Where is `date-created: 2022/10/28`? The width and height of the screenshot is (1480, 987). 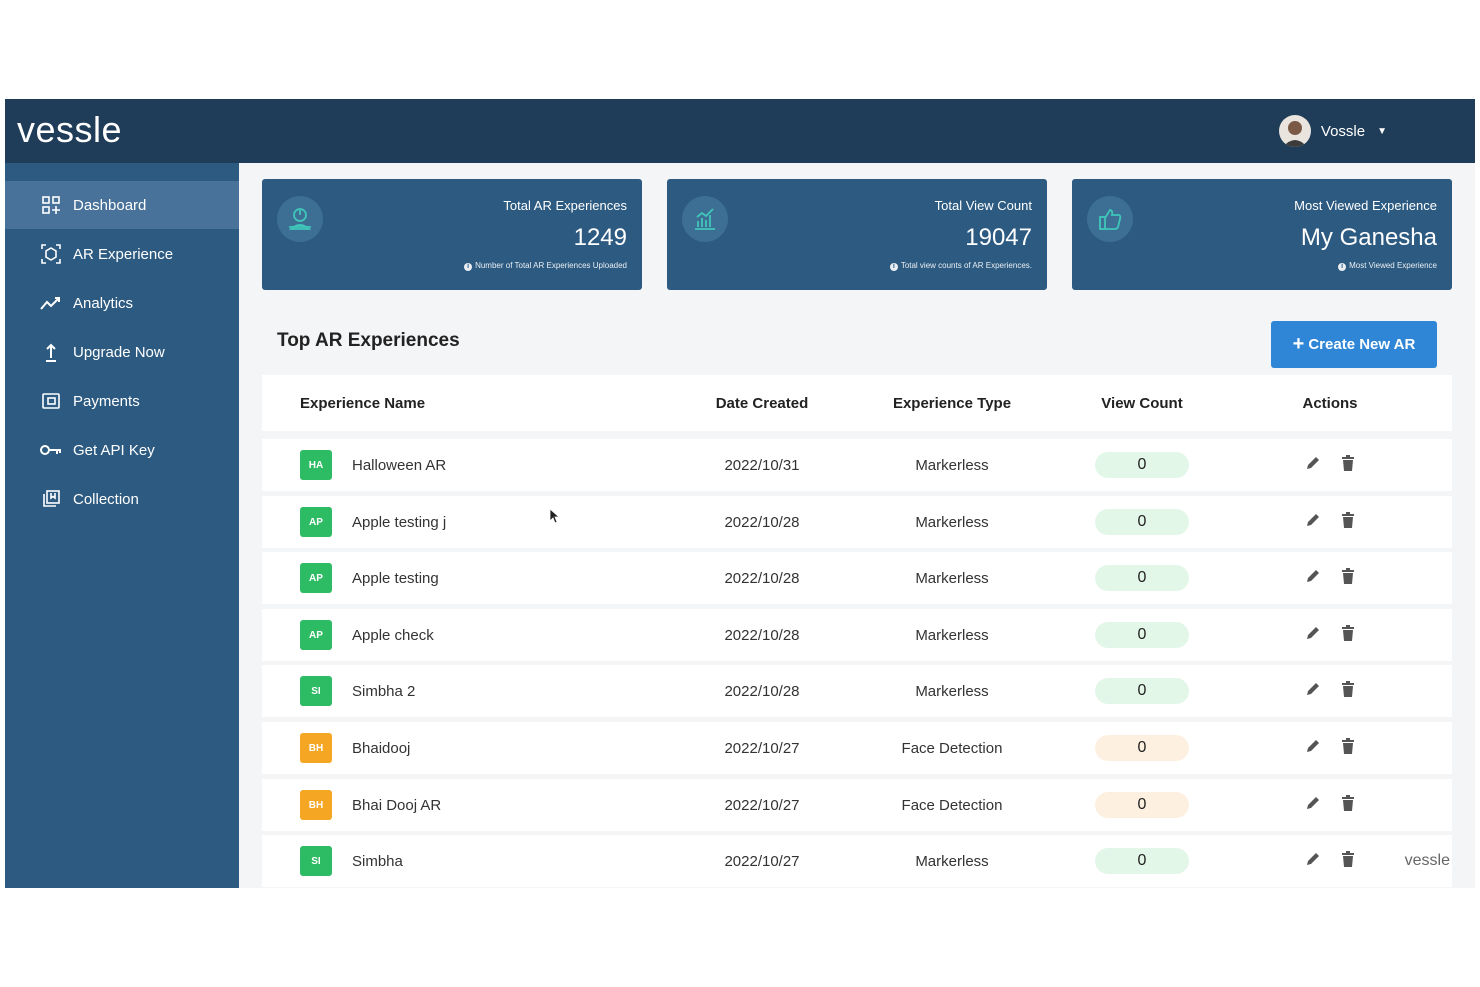 date-created: 2022/10/28 is located at coordinates (762, 635).